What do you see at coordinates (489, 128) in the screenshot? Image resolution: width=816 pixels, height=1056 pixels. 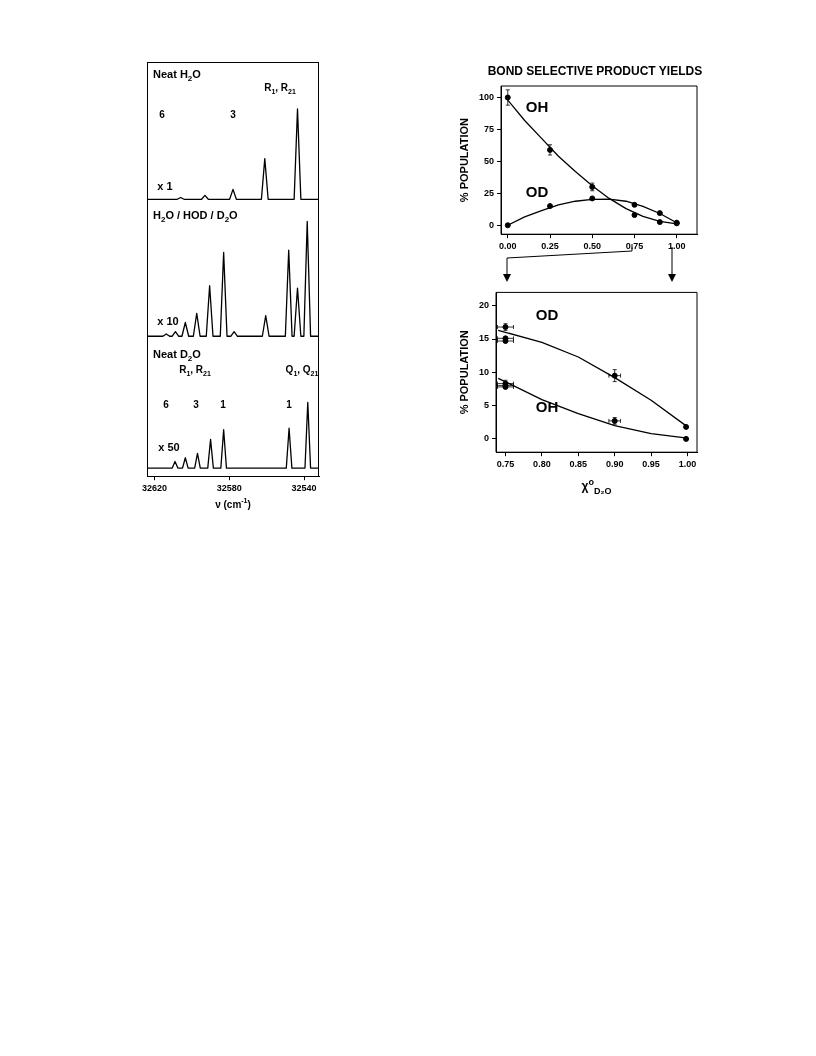 I see `y-tick-label: 75` at bounding box center [489, 128].